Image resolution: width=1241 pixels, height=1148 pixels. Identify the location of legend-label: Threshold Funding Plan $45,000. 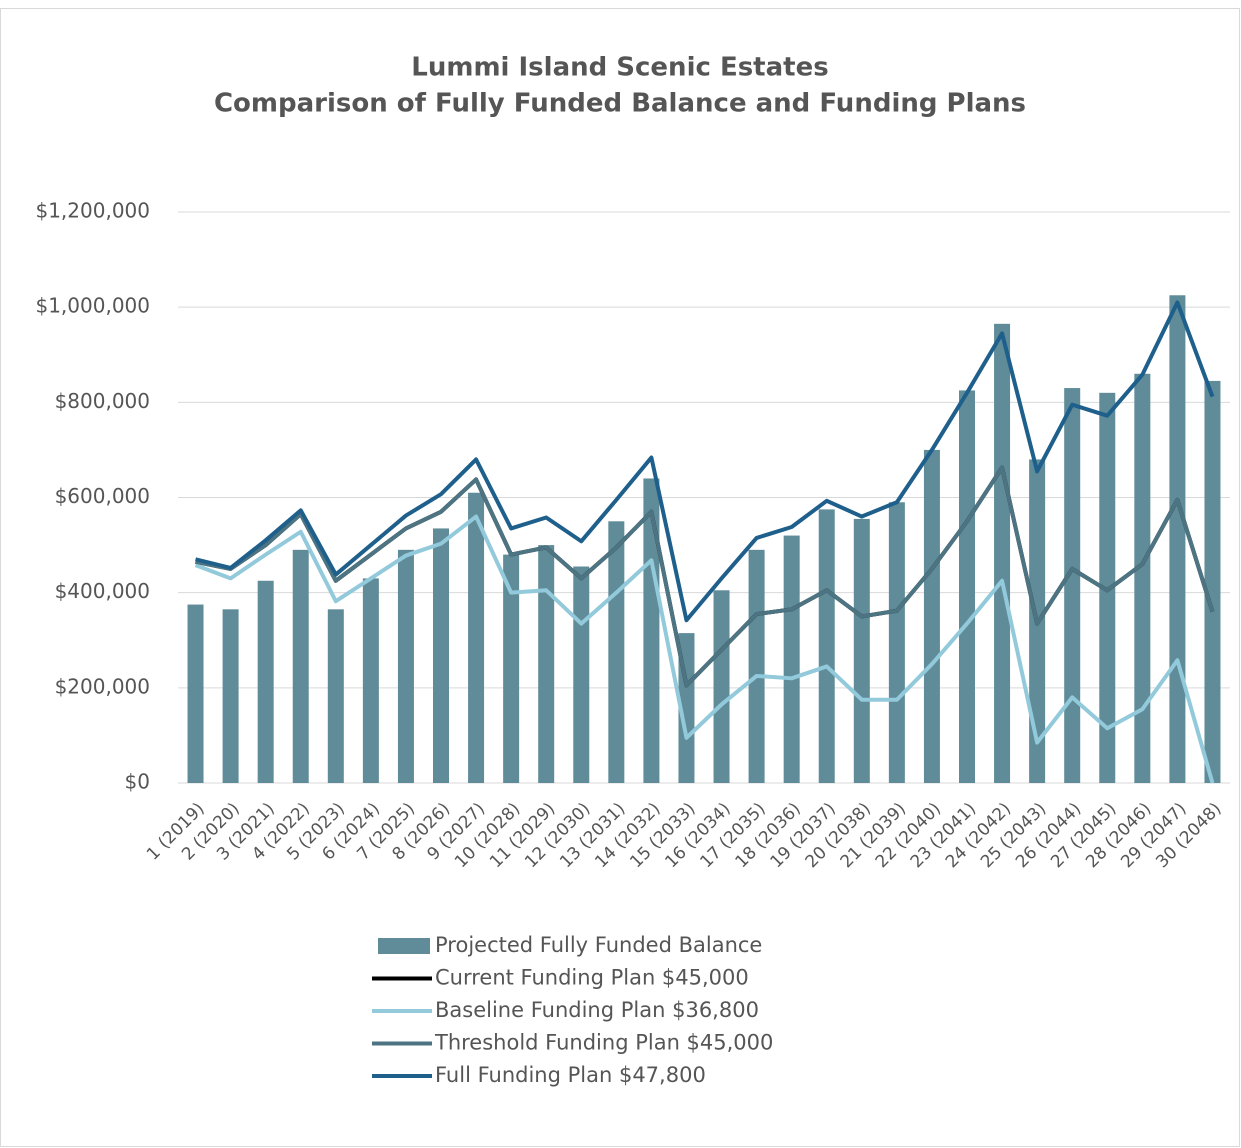
(603, 1043).